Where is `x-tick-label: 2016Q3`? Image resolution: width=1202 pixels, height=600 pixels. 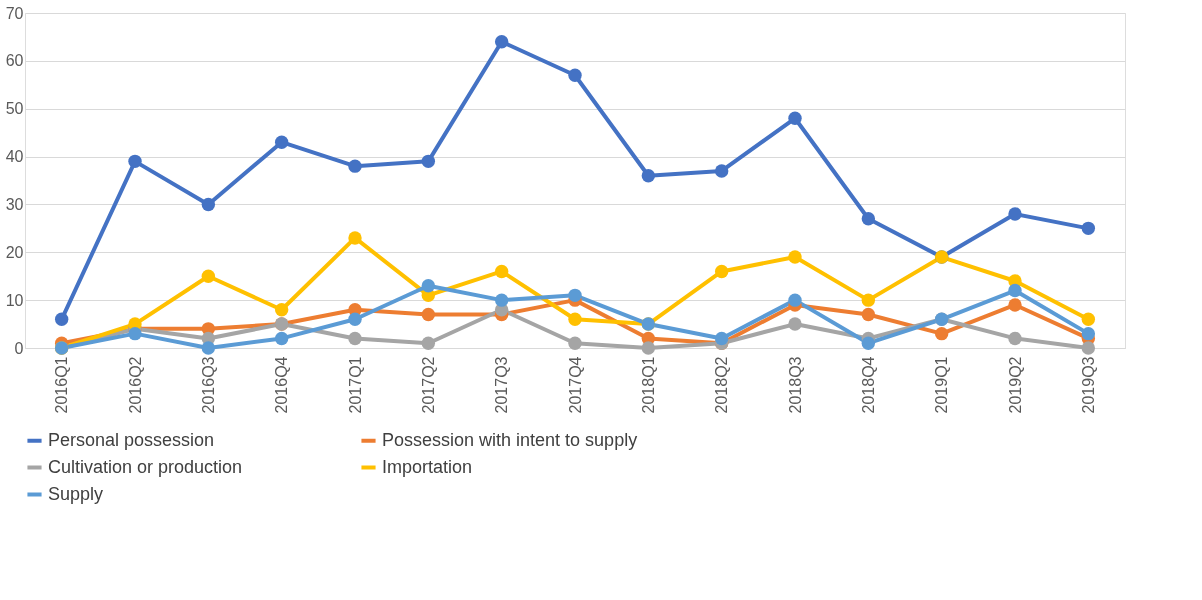 x-tick-label: 2016Q3 is located at coordinates (208, 385).